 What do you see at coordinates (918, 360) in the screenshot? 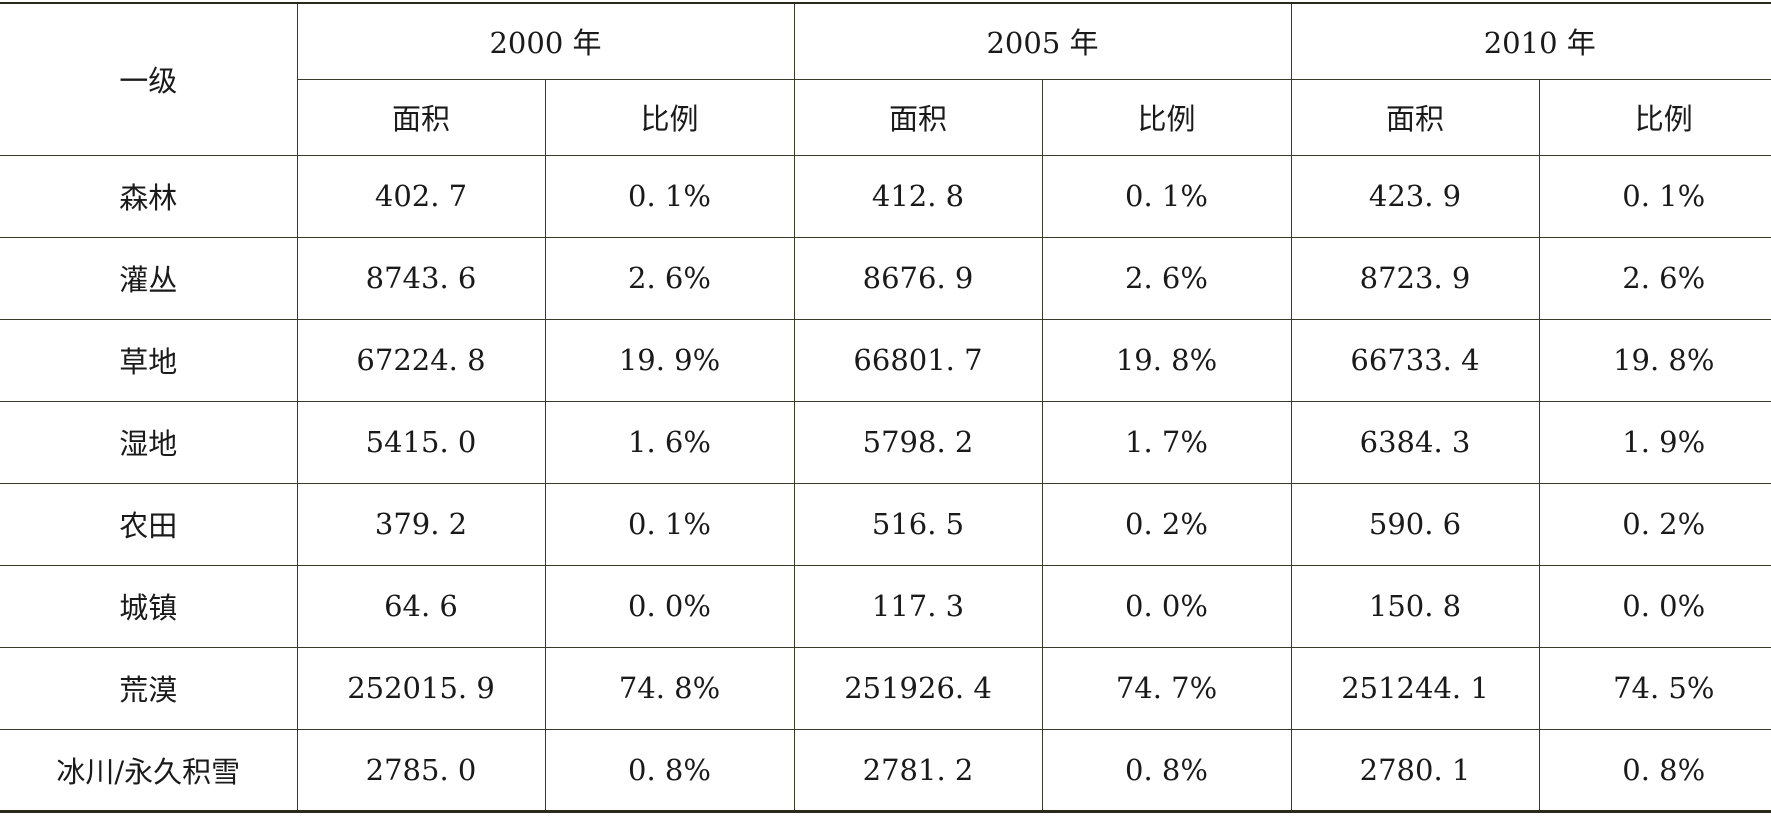
I see `area-cell: 66801. 7` at bounding box center [918, 360].